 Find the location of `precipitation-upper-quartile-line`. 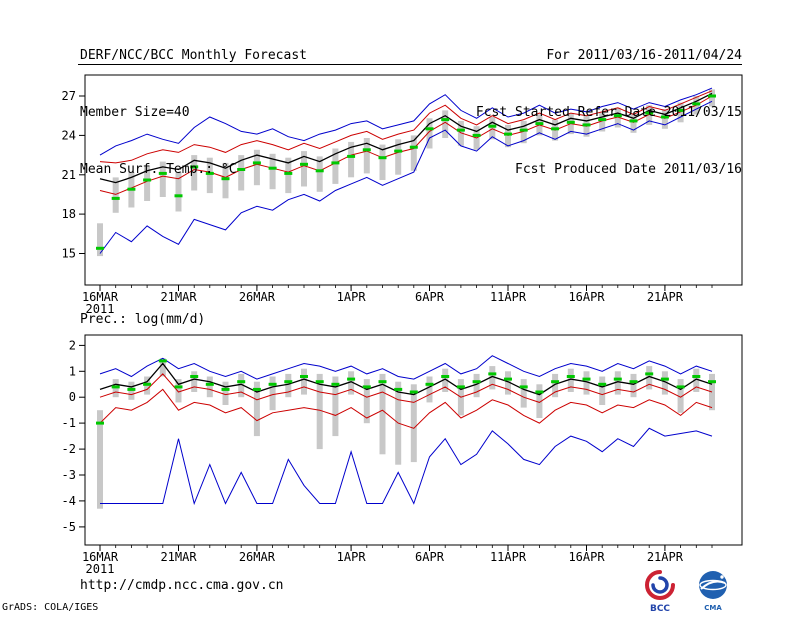

precipitation-upper-quartile-line is located at coordinates (406, 388).